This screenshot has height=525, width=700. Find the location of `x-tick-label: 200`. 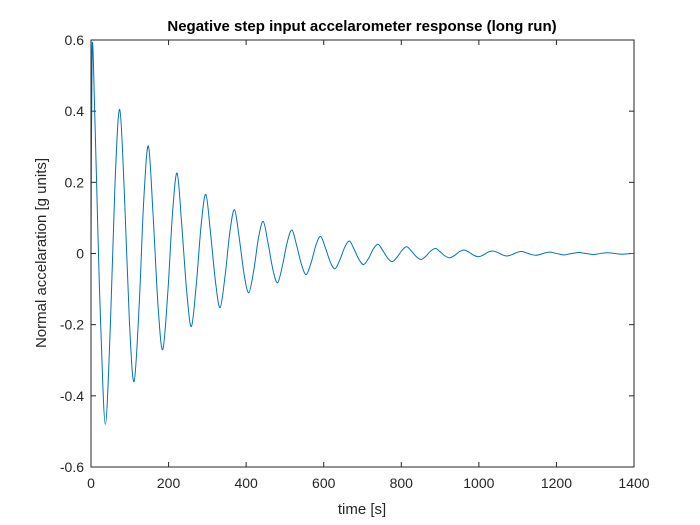

x-tick-label: 200 is located at coordinates (169, 483).